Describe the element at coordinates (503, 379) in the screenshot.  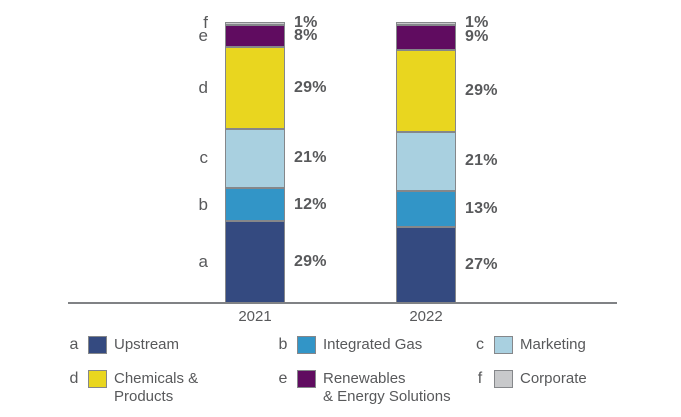
I see `legend-swatch-f` at that location.